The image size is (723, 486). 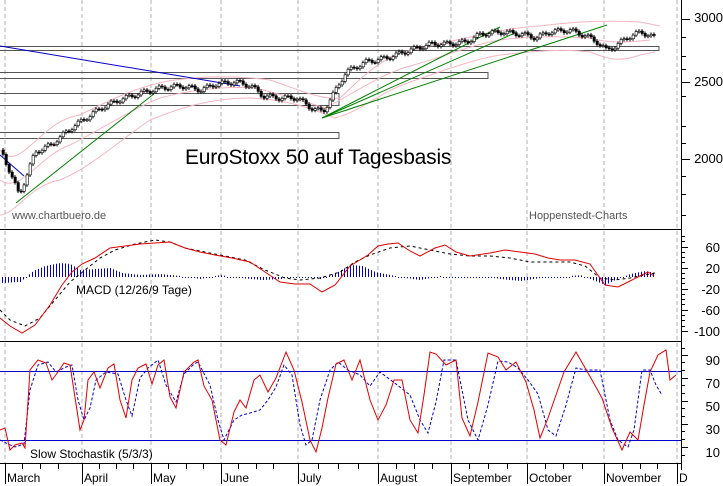 I want to click on credit-hoppenstedt: Hoppenstedt-Charts, so click(x=578, y=216).